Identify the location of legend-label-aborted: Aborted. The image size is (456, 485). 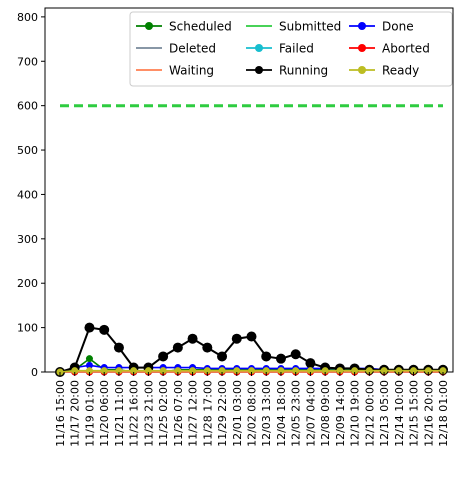
(406, 49).